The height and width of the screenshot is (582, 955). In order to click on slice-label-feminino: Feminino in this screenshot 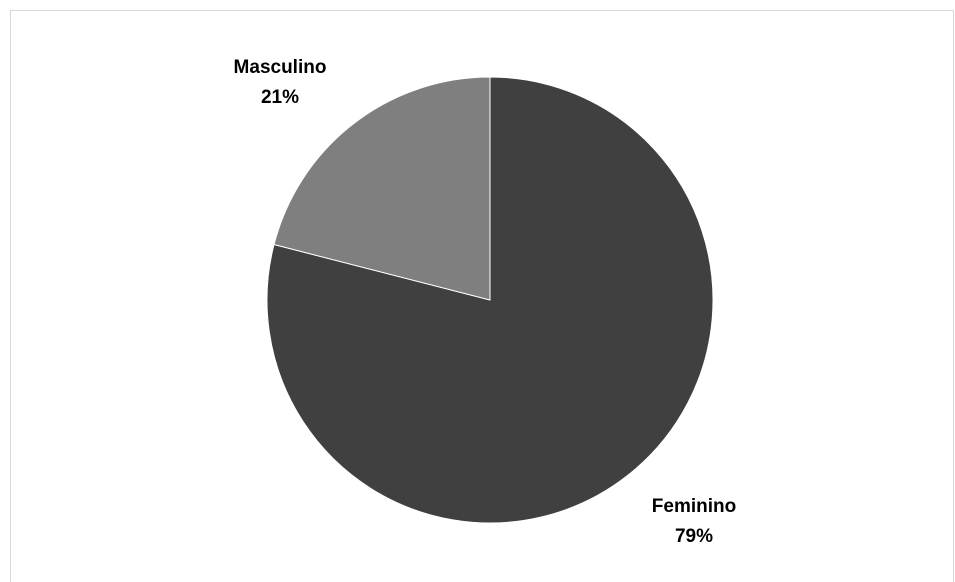, I will do `click(694, 506)`.